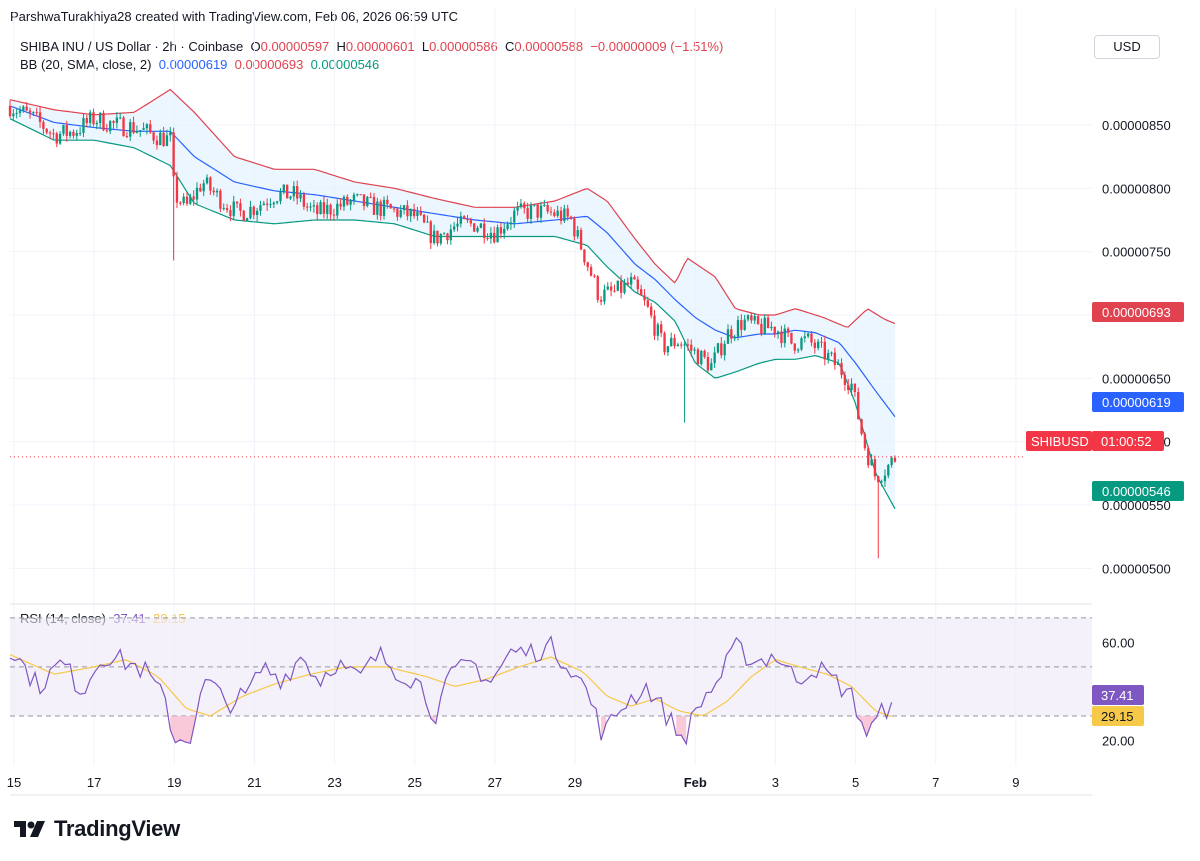  Describe the element at coordinates (97, 829) in the screenshot. I see `tradingview-logo: TradingView` at that location.